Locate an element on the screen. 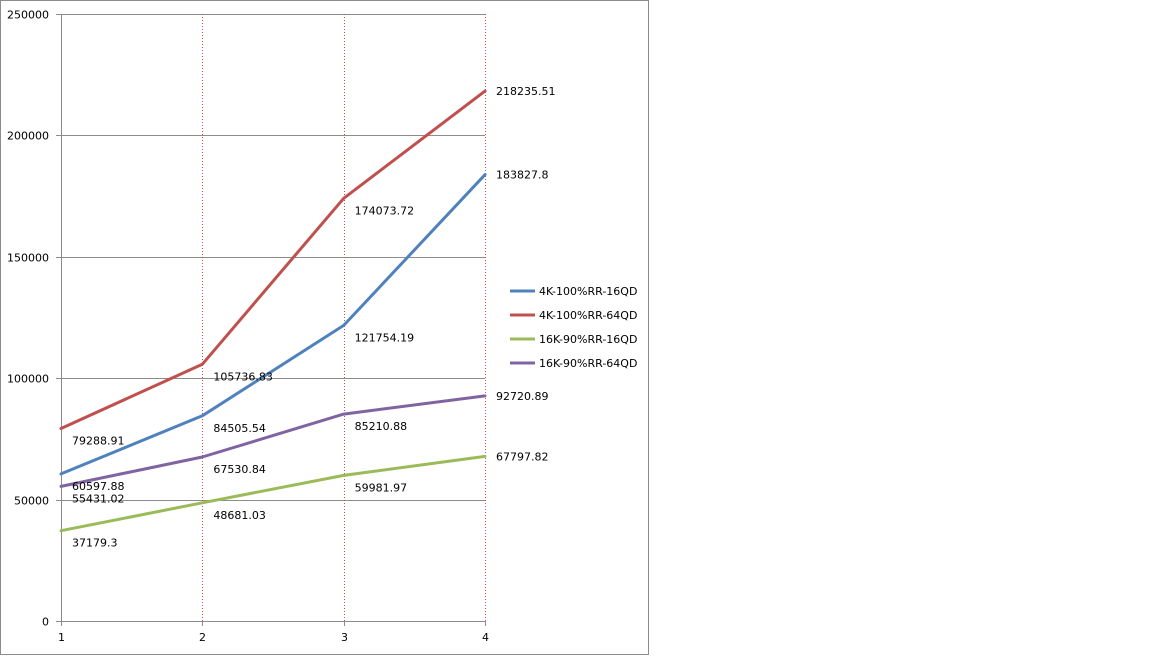  data-label: 218235.51 is located at coordinates (526, 91).